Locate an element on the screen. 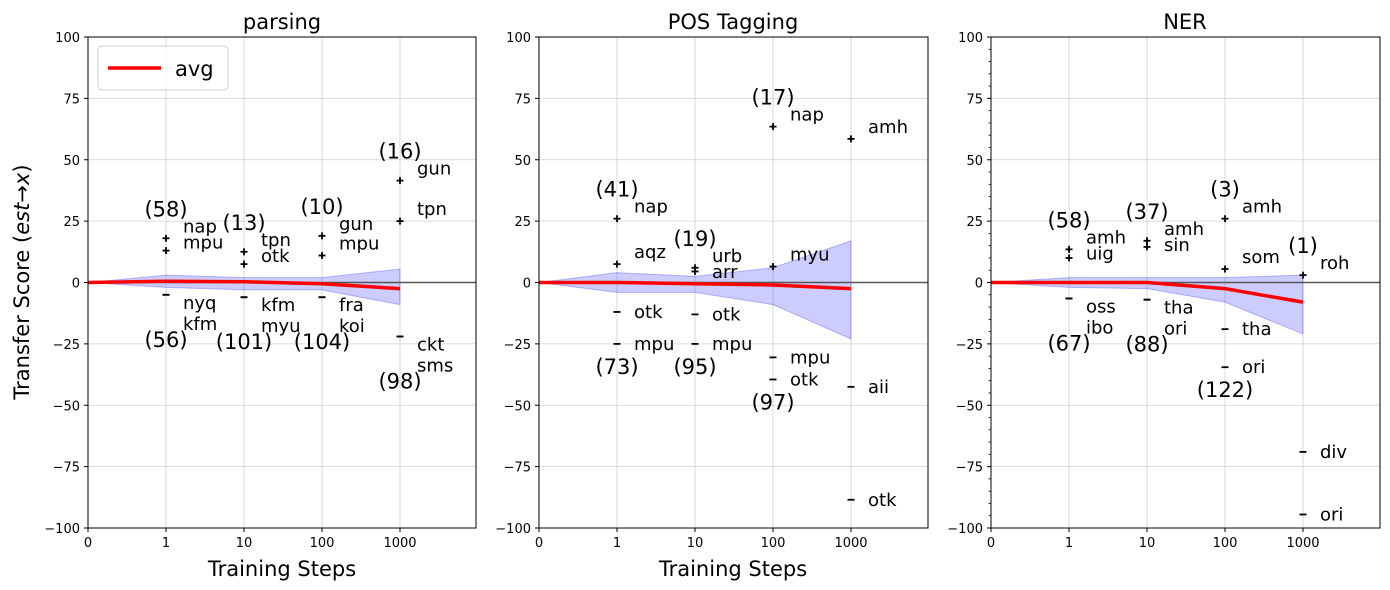 The image size is (1390, 590). legend: avg is located at coordinates (163, 68).